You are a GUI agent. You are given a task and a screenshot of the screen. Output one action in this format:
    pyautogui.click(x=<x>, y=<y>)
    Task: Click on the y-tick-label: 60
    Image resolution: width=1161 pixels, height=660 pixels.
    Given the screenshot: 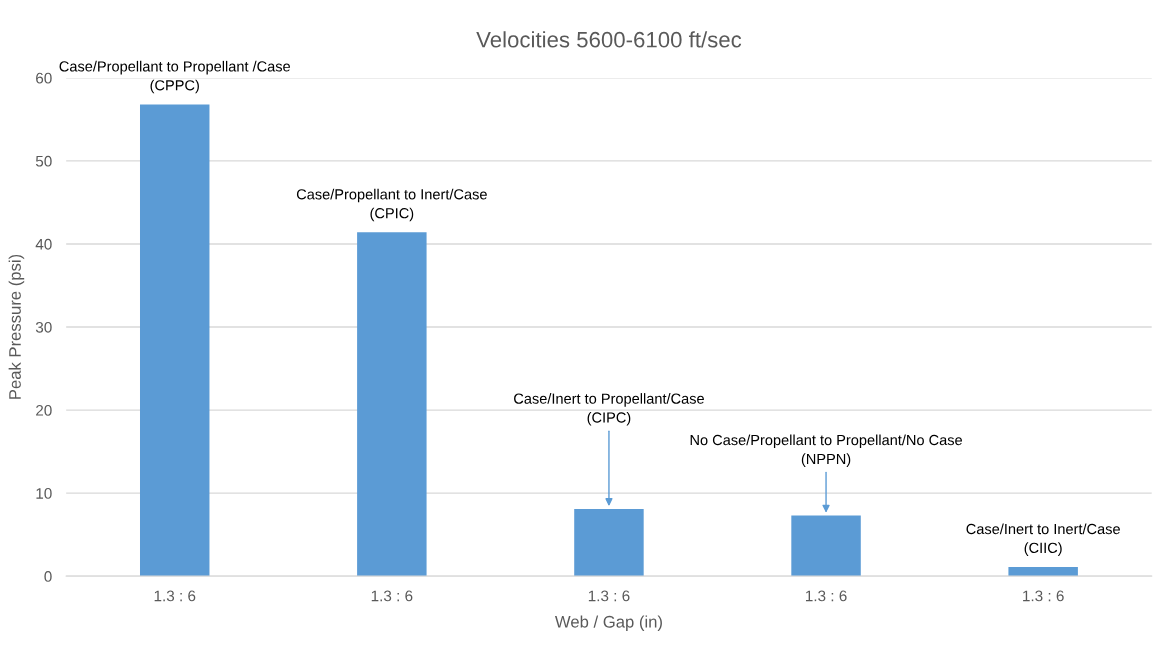 What is the action you would take?
    pyautogui.click(x=44, y=78)
    